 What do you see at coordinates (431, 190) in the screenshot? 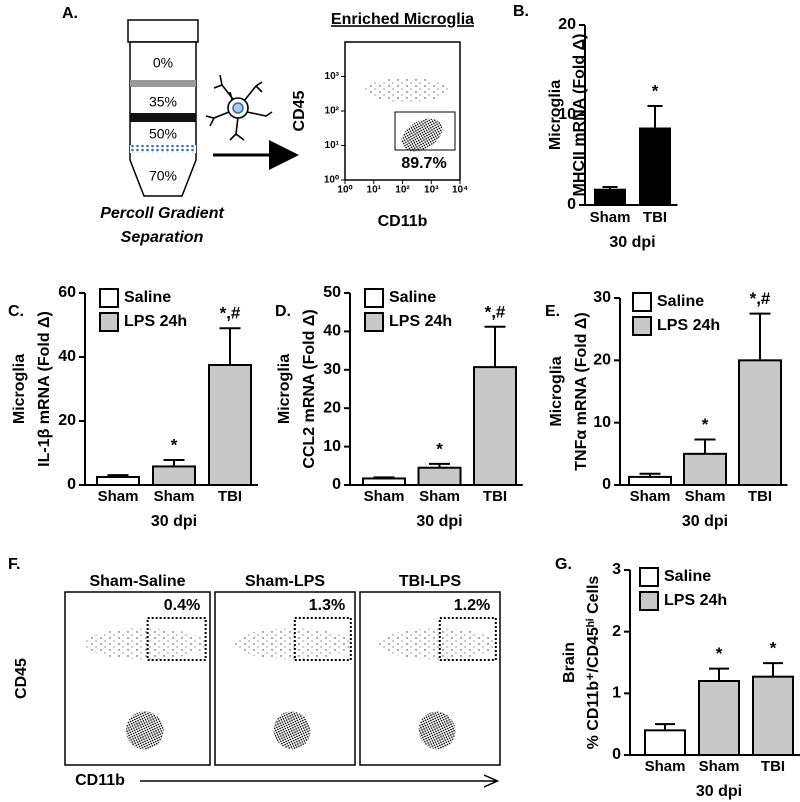
I see `x-tick-label: 10³` at bounding box center [431, 190].